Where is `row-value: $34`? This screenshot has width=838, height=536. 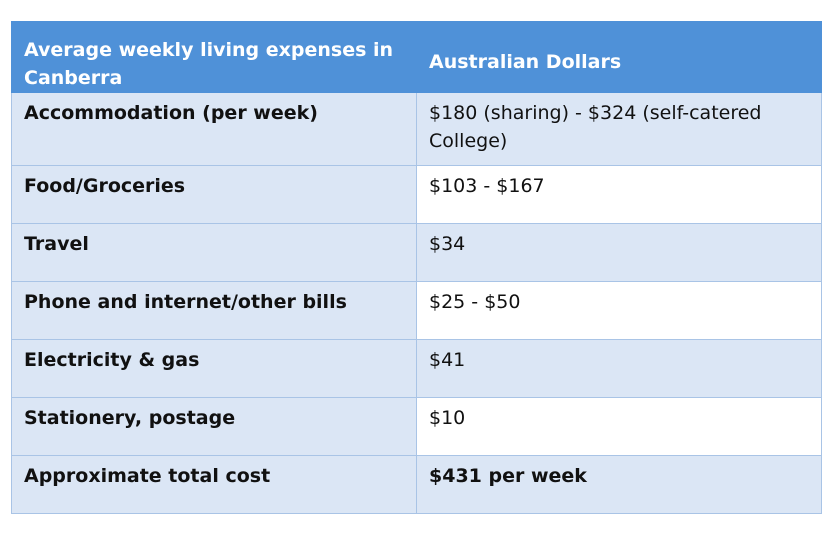
row-value: $34 is located at coordinates (619, 252).